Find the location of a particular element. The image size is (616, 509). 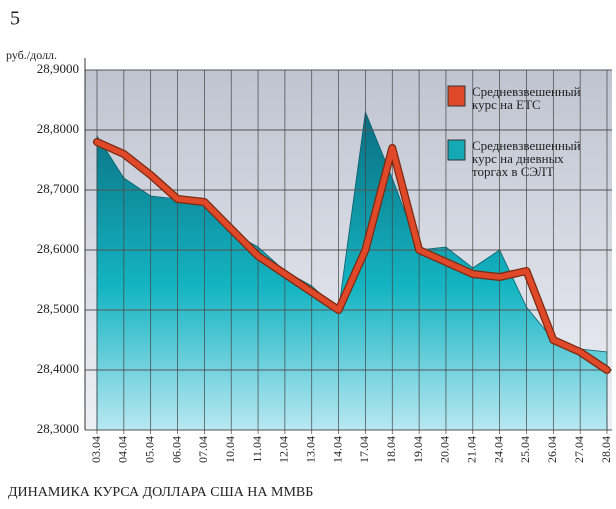

x-tick-label: 05.04 is located at coordinates (149, 449).